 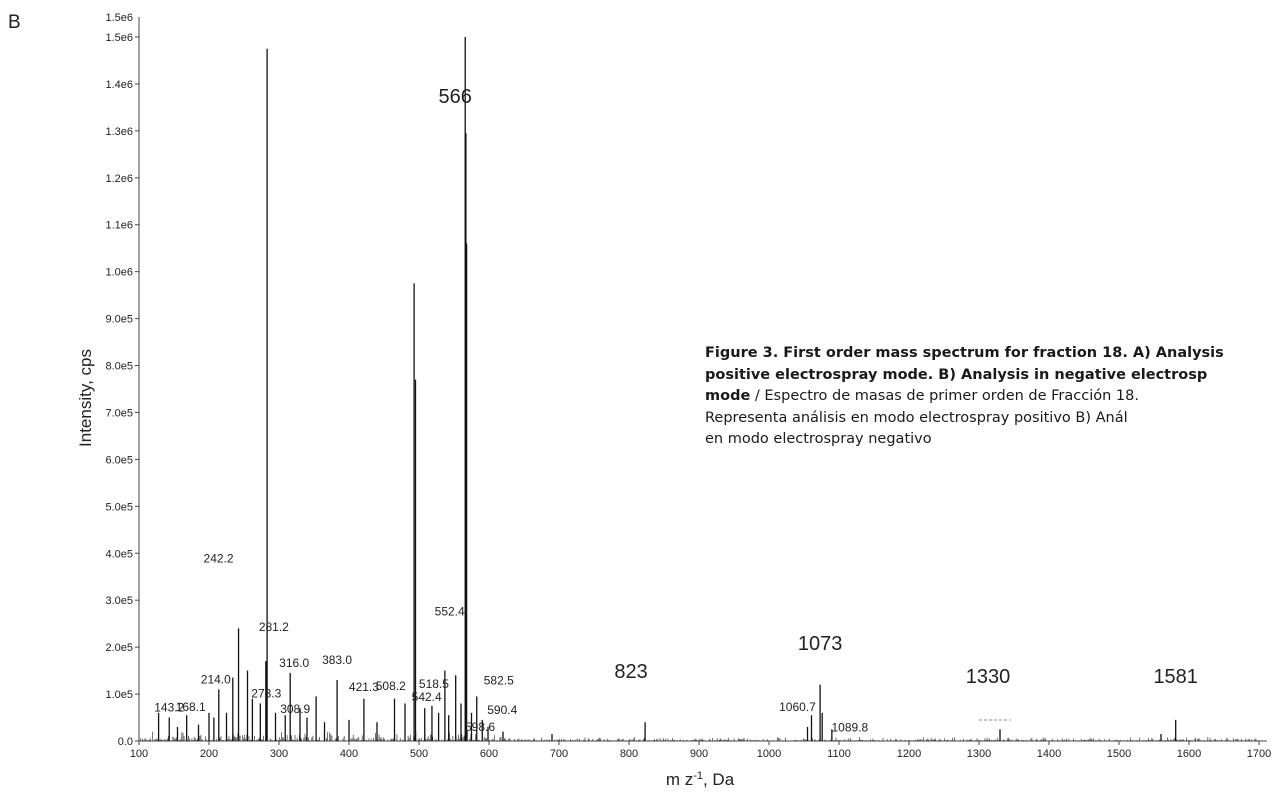 What do you see at coordinates (139, 754) in the screenshot?
I see `x-tick-label: 100` at bounding box center [139, 754].